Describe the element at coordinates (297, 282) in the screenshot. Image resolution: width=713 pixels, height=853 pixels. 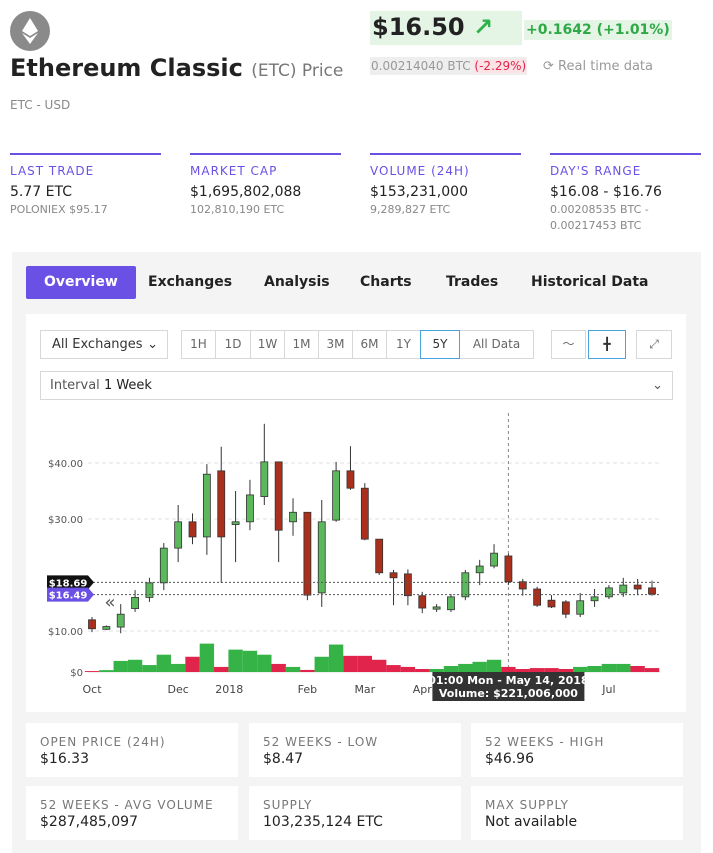
I see `tab: Analysis` at that location.